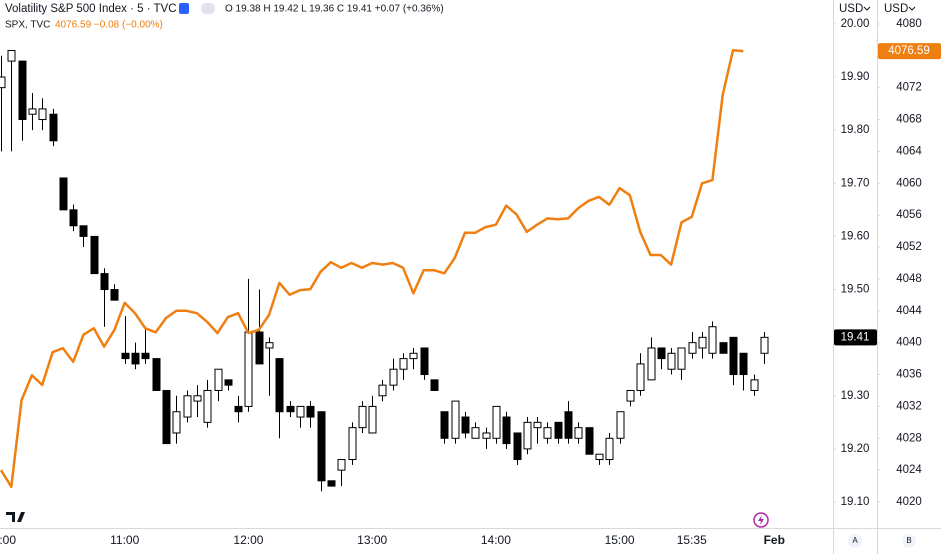 The height and width of the screenshot is (554, 941). What do you see at coordinates (909, 247) in the screenshot?
I see `y2-tick-label: 4052` at bounding box center [909, 247].